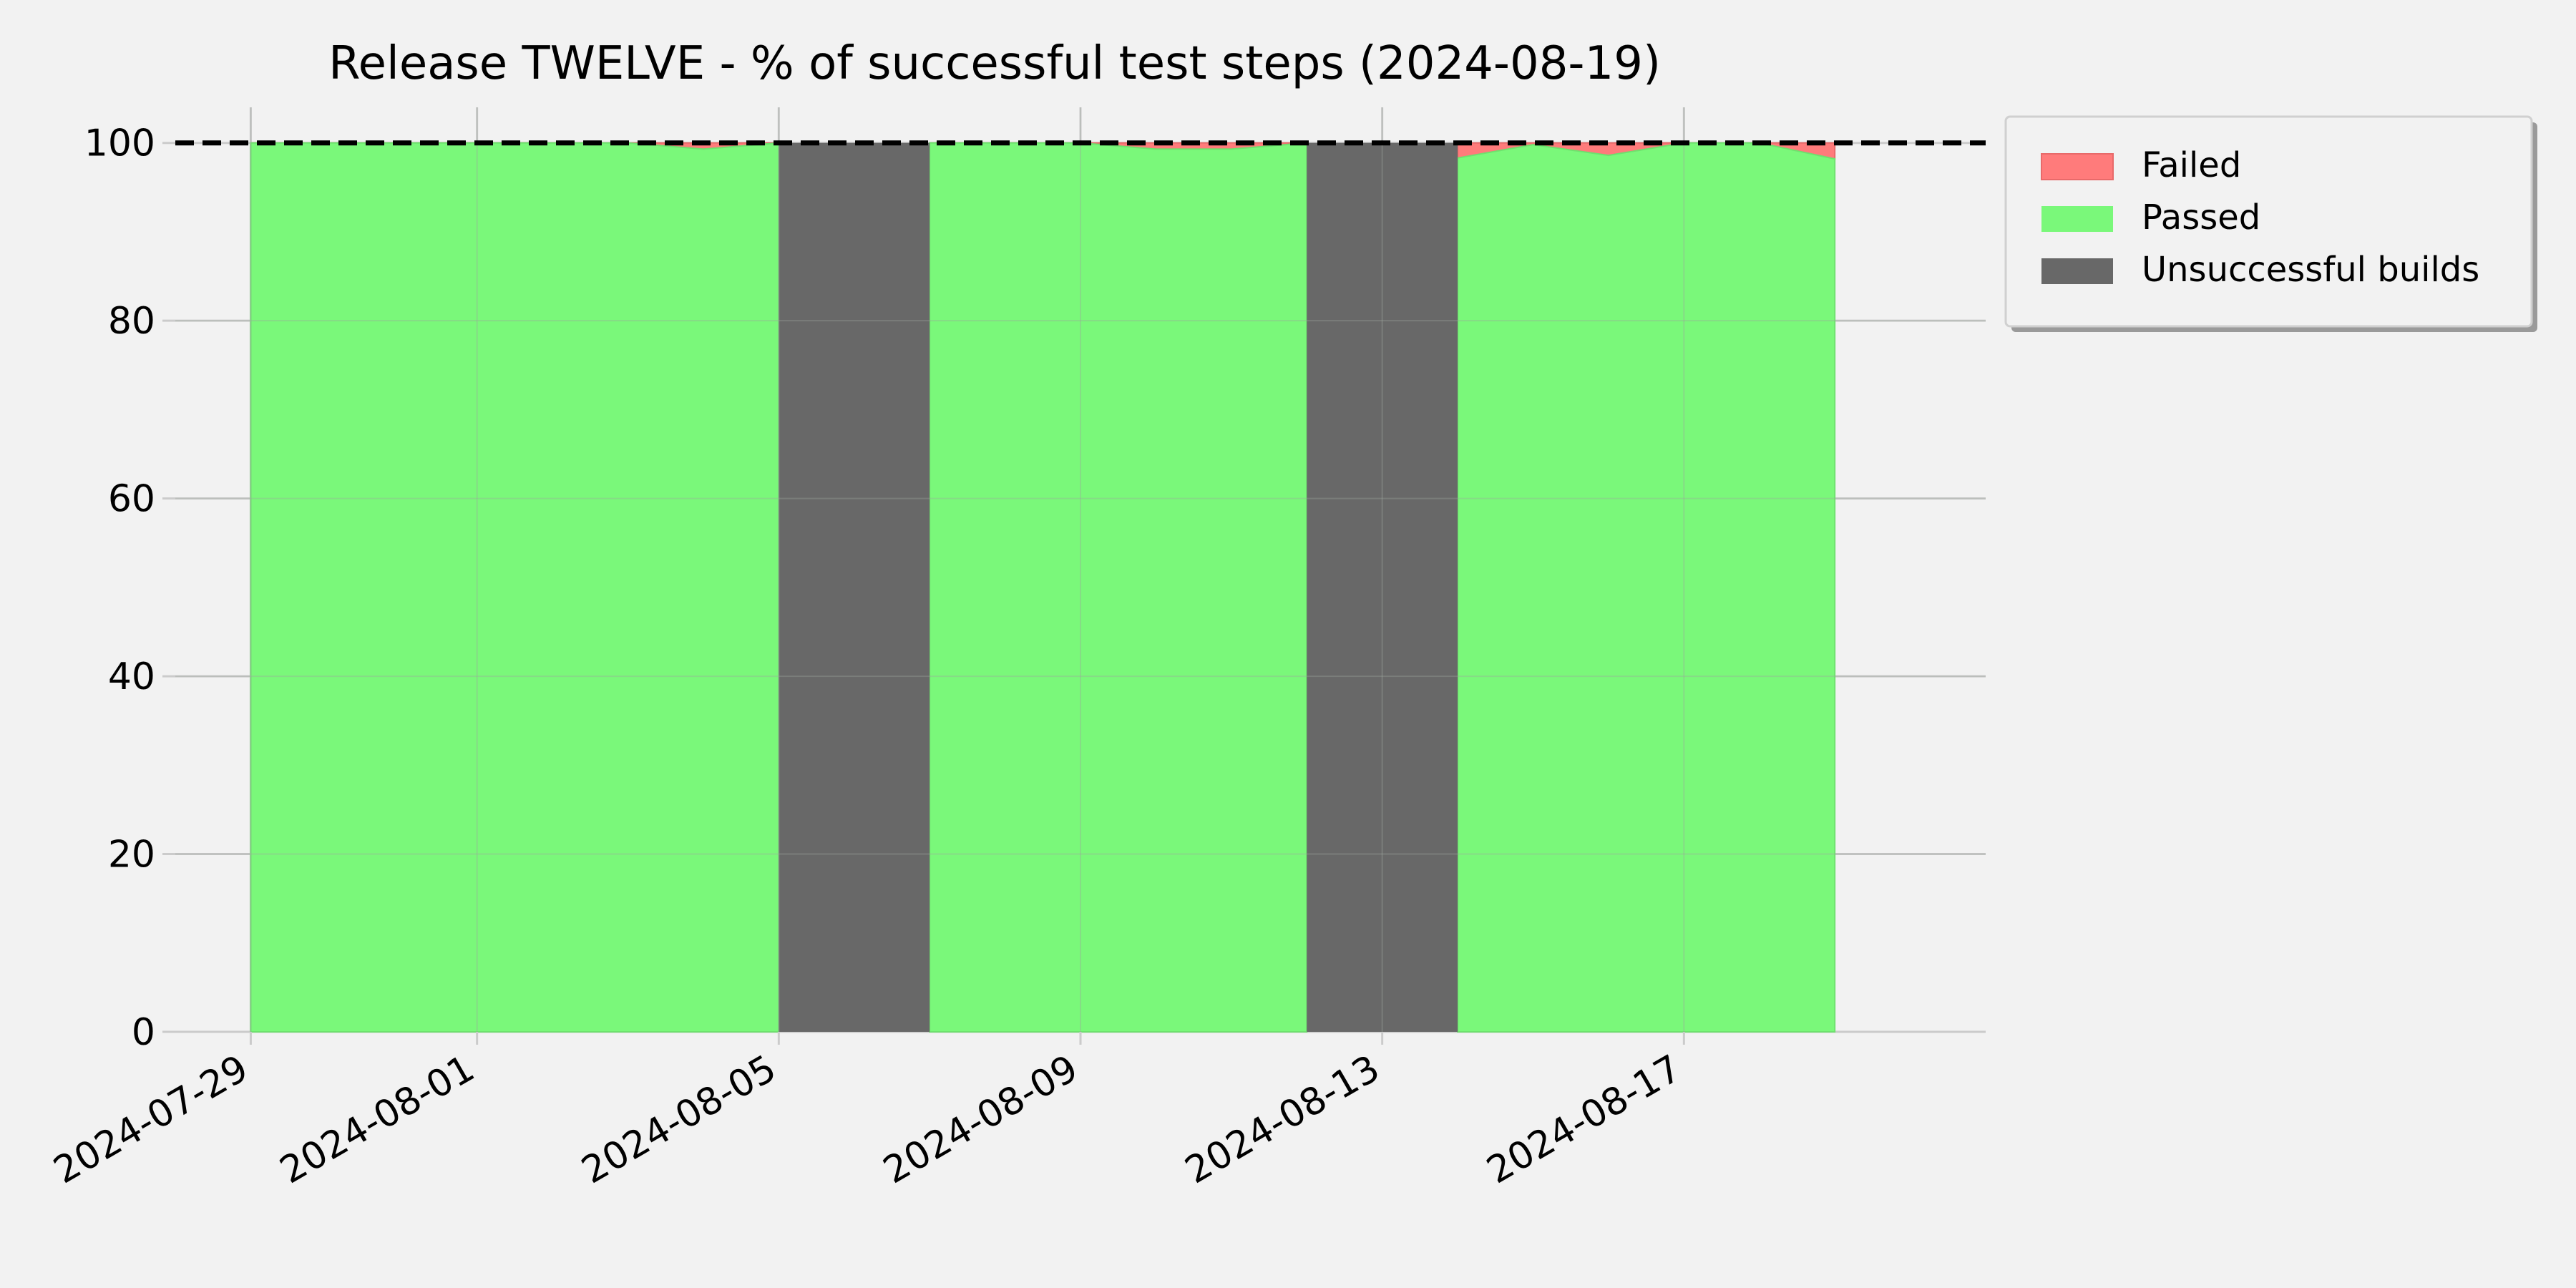  What do you see at coordinates (143, 1032) in the screenshot?
I see `y-tick-label-0: 0` at bounding box center [143, 1032].